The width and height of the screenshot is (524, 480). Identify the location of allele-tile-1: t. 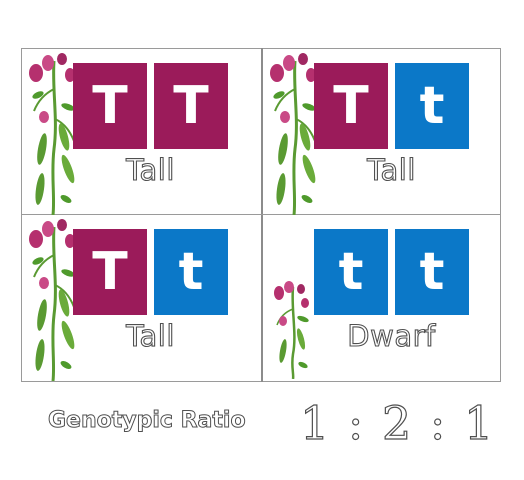
(351, 272).